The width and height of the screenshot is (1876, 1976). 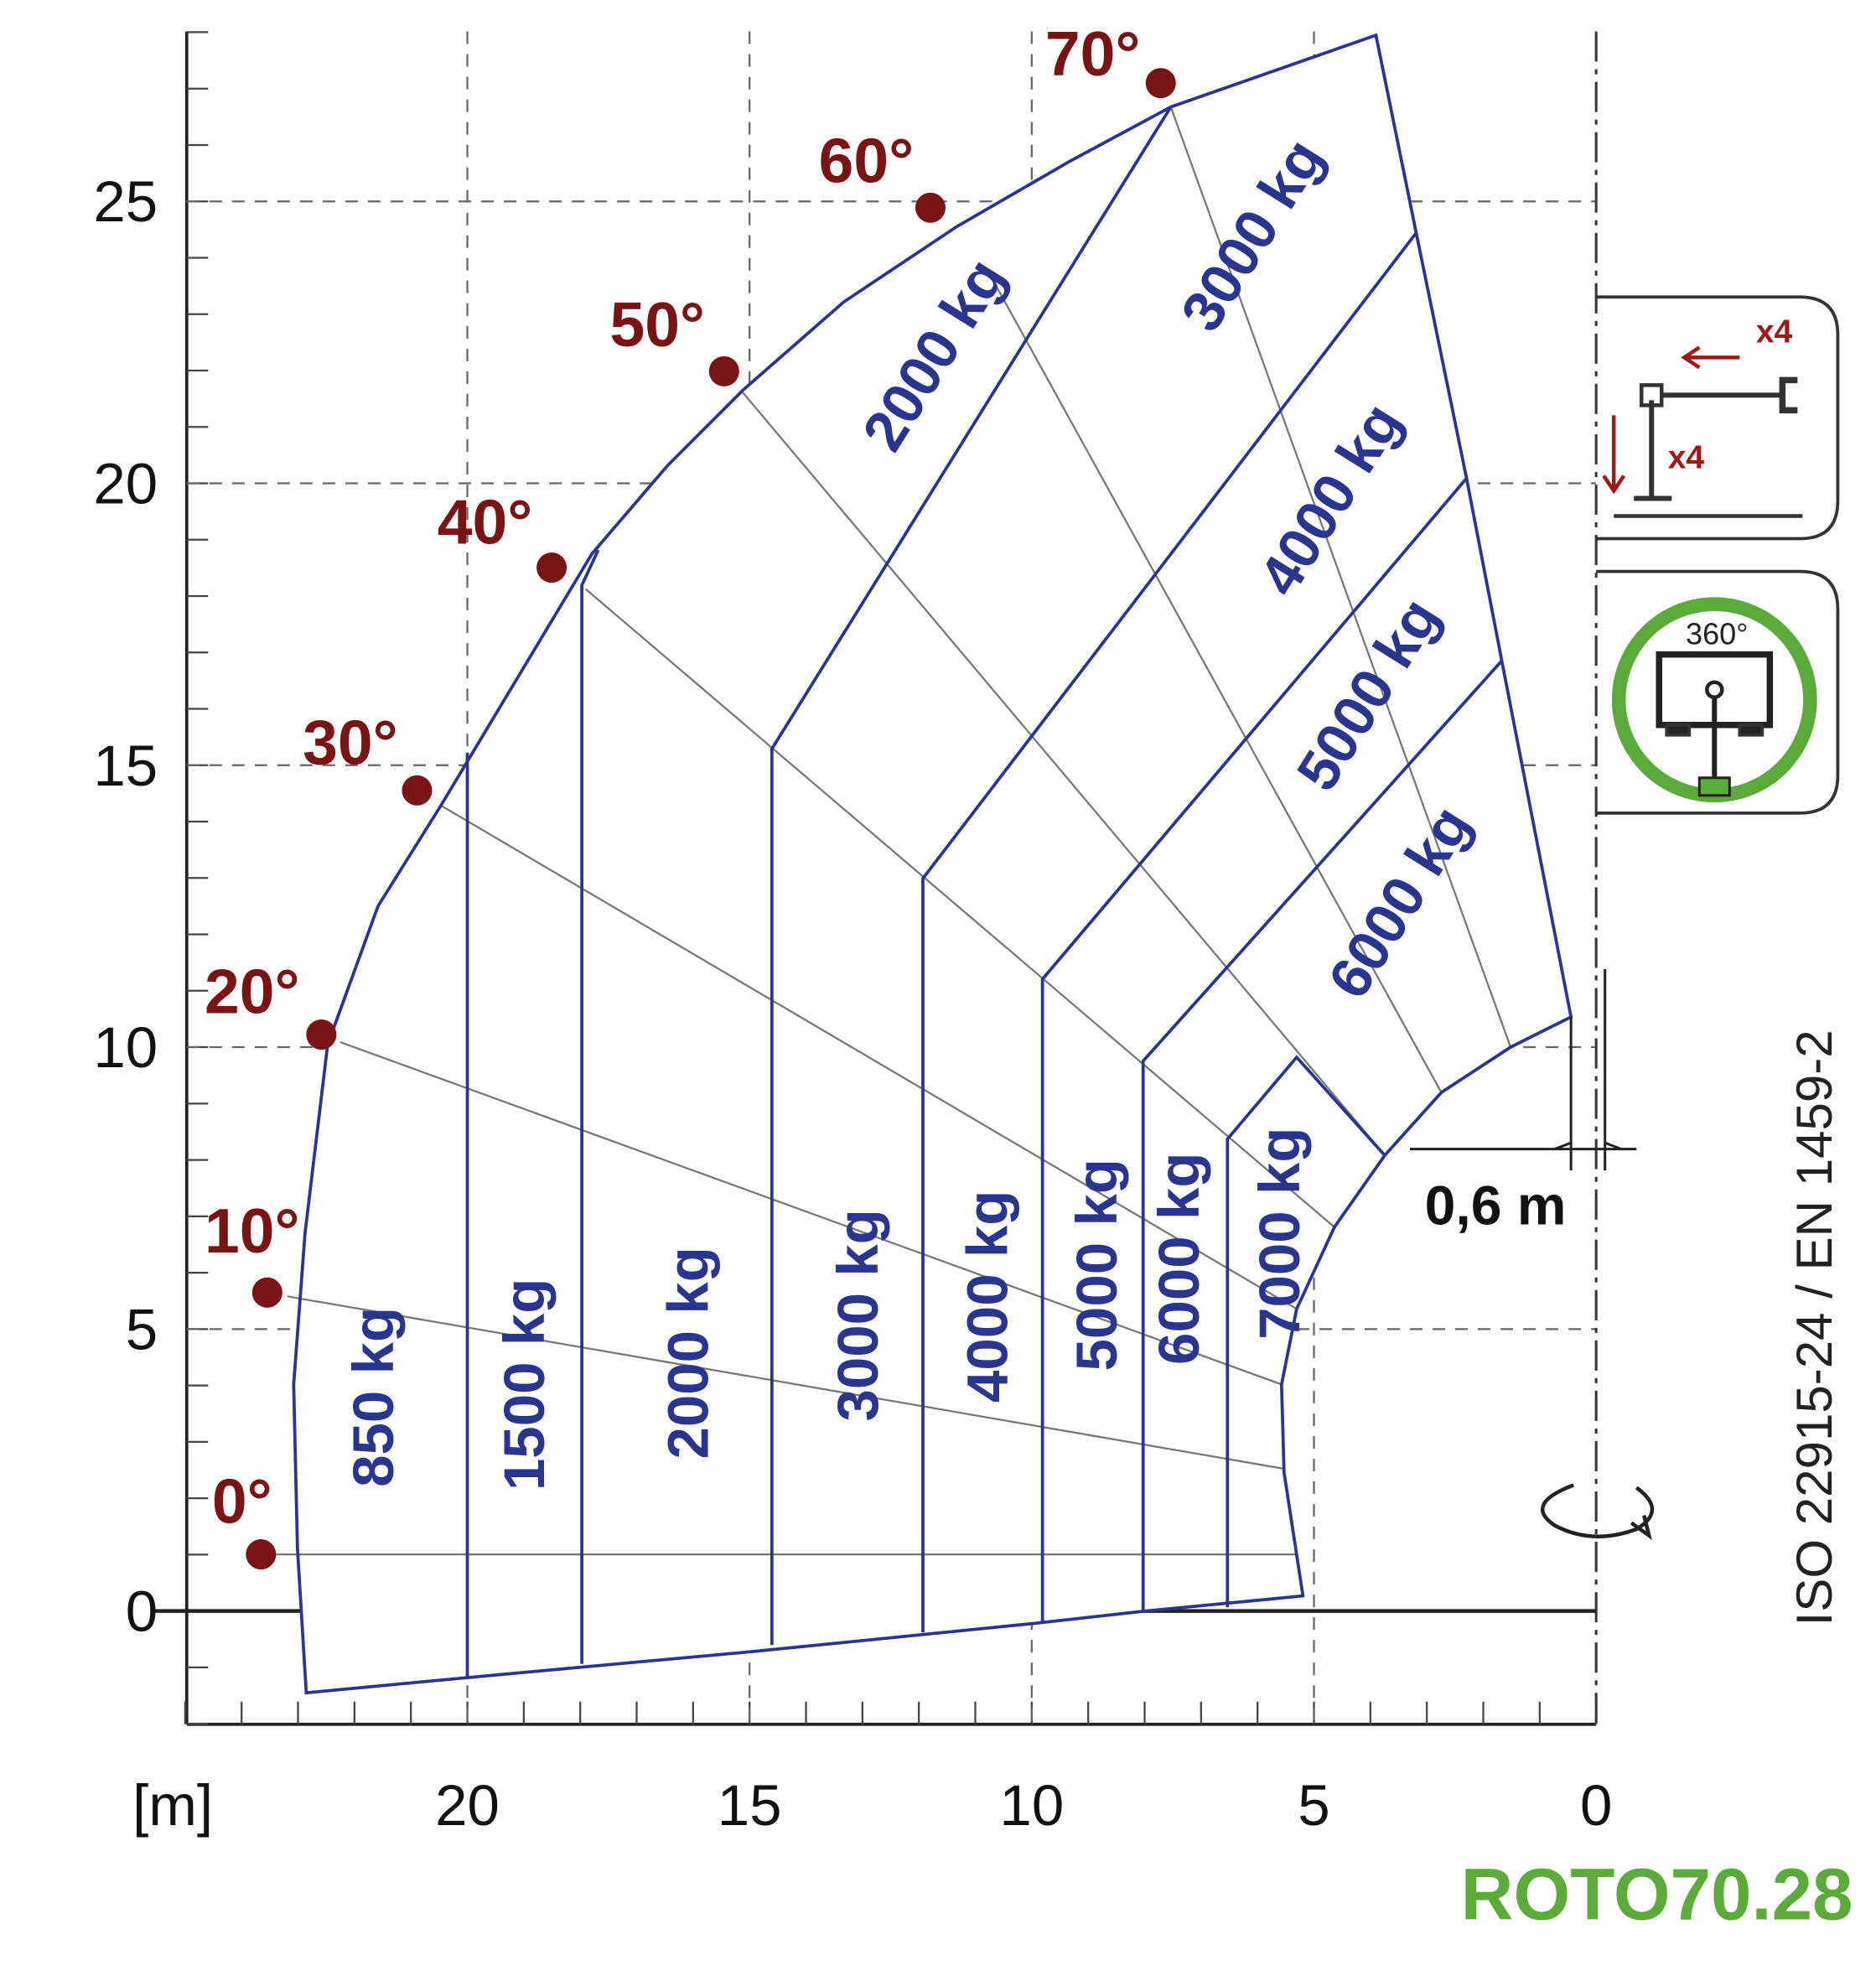 I want to click on angle-label: 70°, so click(x=1093, y=53).